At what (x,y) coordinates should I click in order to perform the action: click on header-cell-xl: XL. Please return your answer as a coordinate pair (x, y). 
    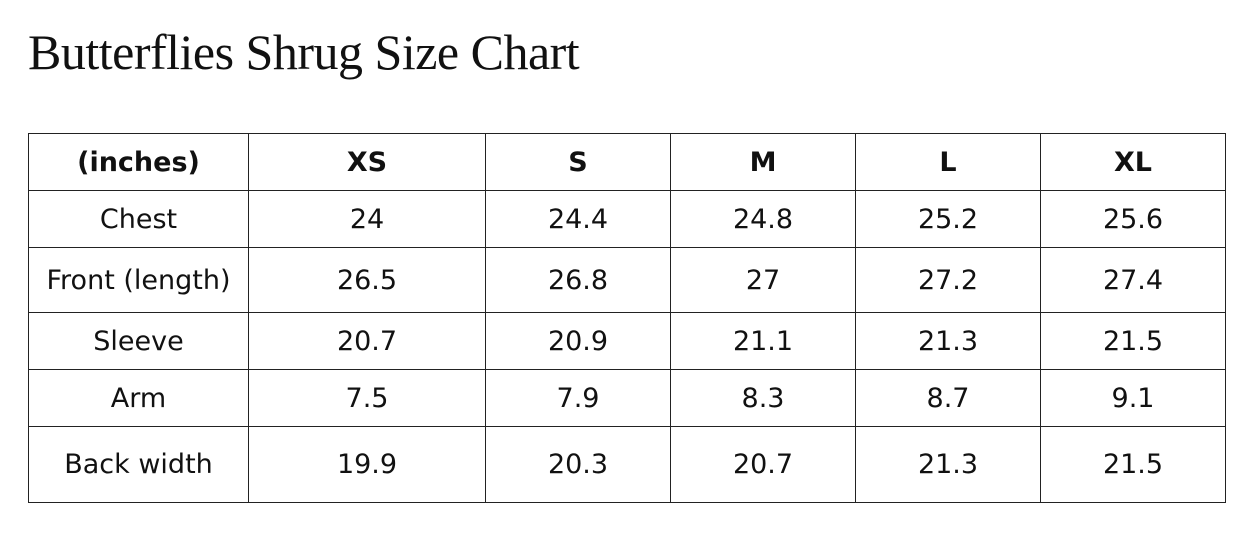
    Looking at the image, I should click on (1133, 162).